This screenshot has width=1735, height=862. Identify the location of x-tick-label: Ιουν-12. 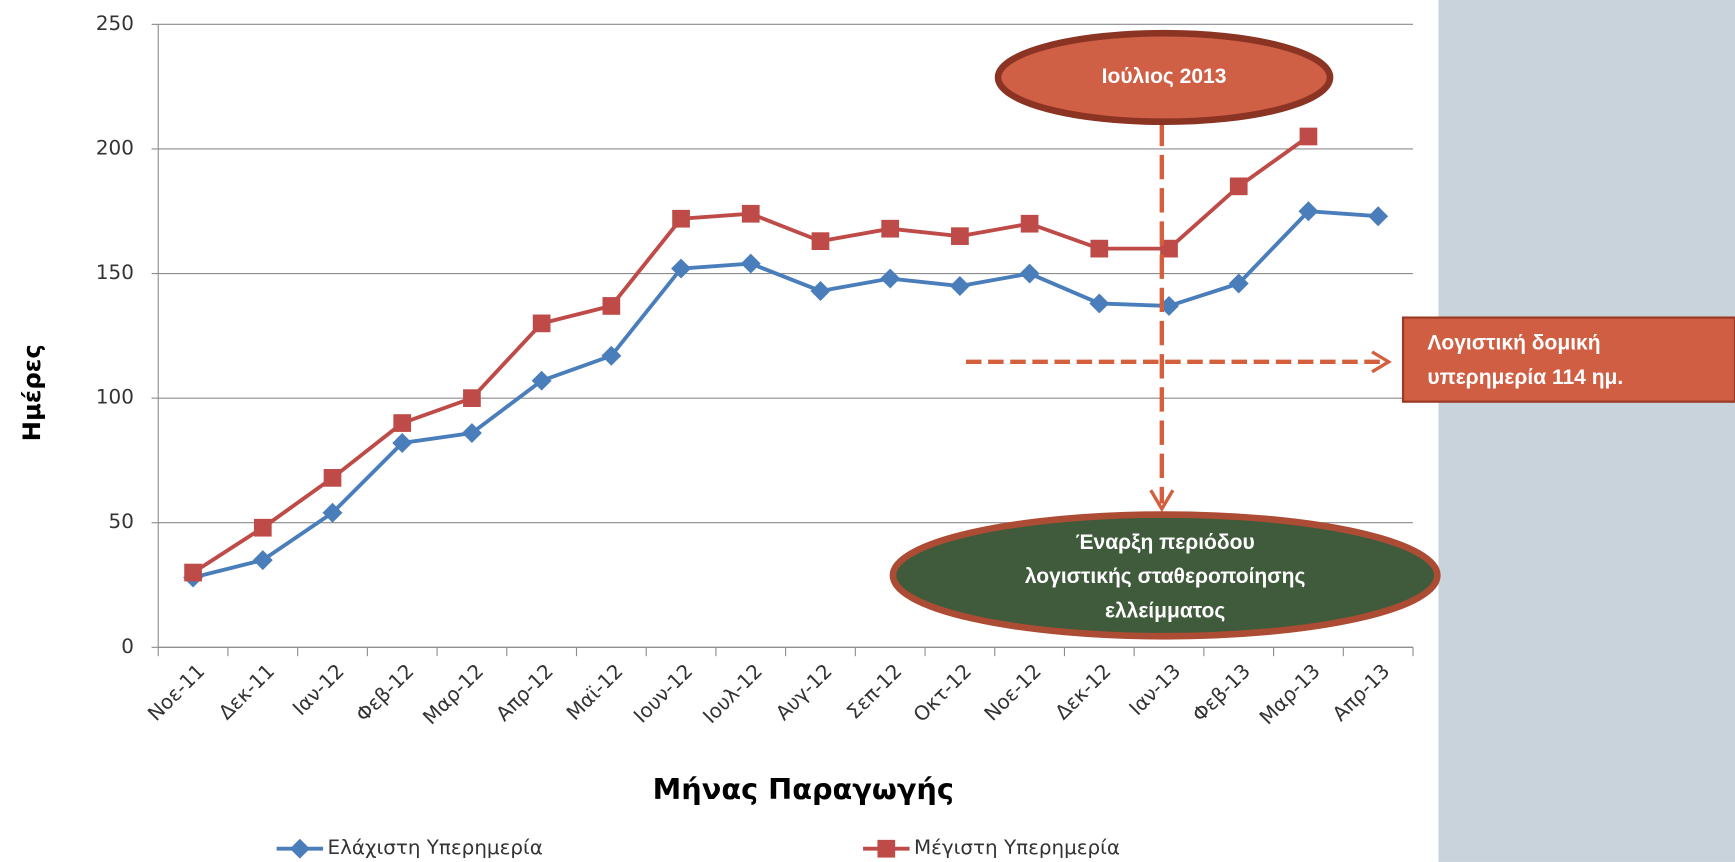
(663, 694).